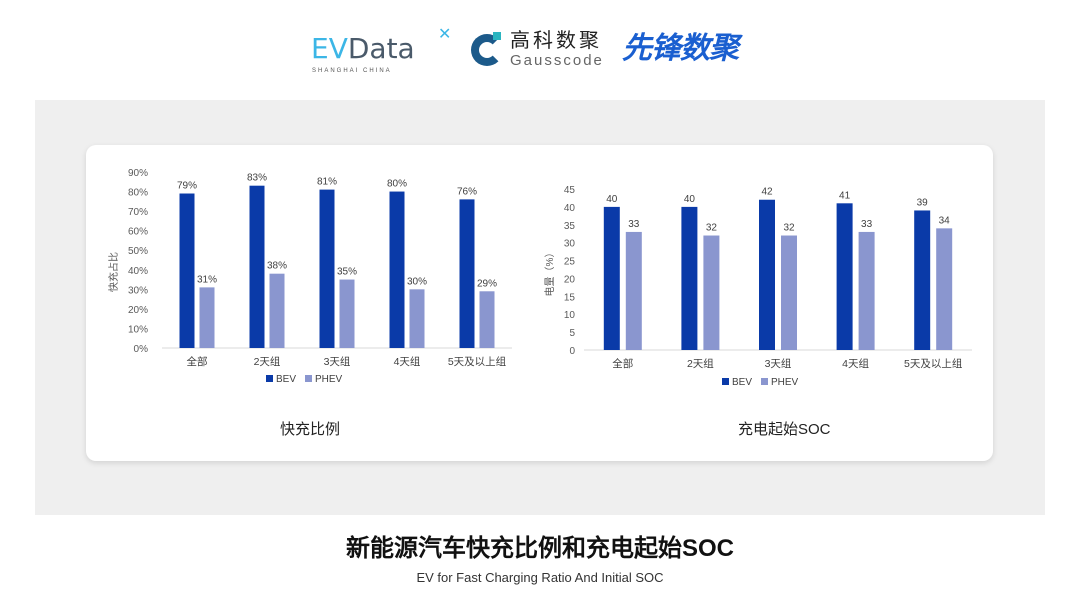 This screenshot has height=608, width=1080. Describe the element at coordinates (784, 429) in the screenshot. I see `chart-title-soc: 充电起始SOC` at that location.